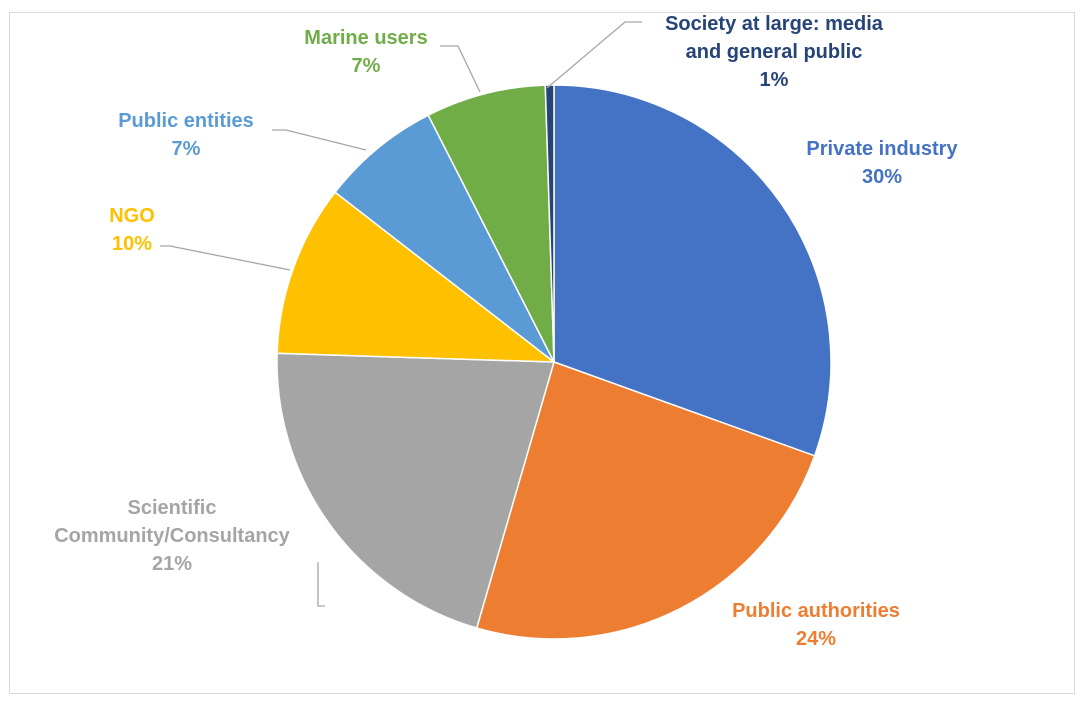 The height and width of the screenshot is (704, 1086). What do you see at coordinates (816, 611) in the screenshot?
I see `slice-label-1: Public authorities` at bounding box center [816, 611].